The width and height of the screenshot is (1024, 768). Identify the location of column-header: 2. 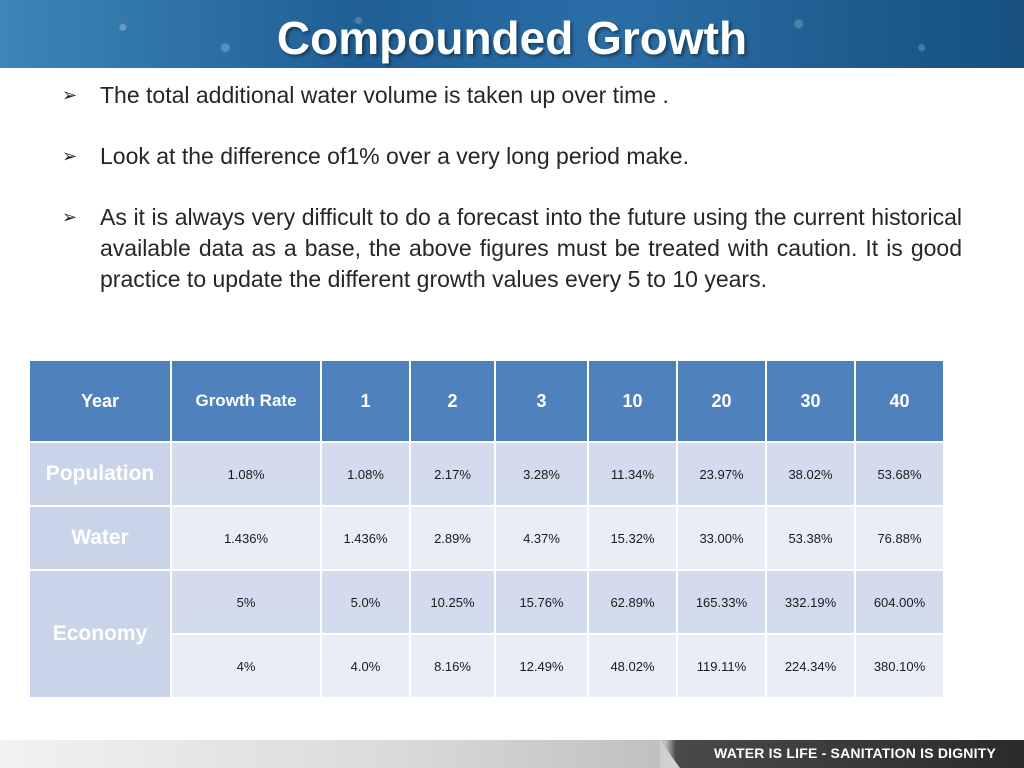
(452, 401).